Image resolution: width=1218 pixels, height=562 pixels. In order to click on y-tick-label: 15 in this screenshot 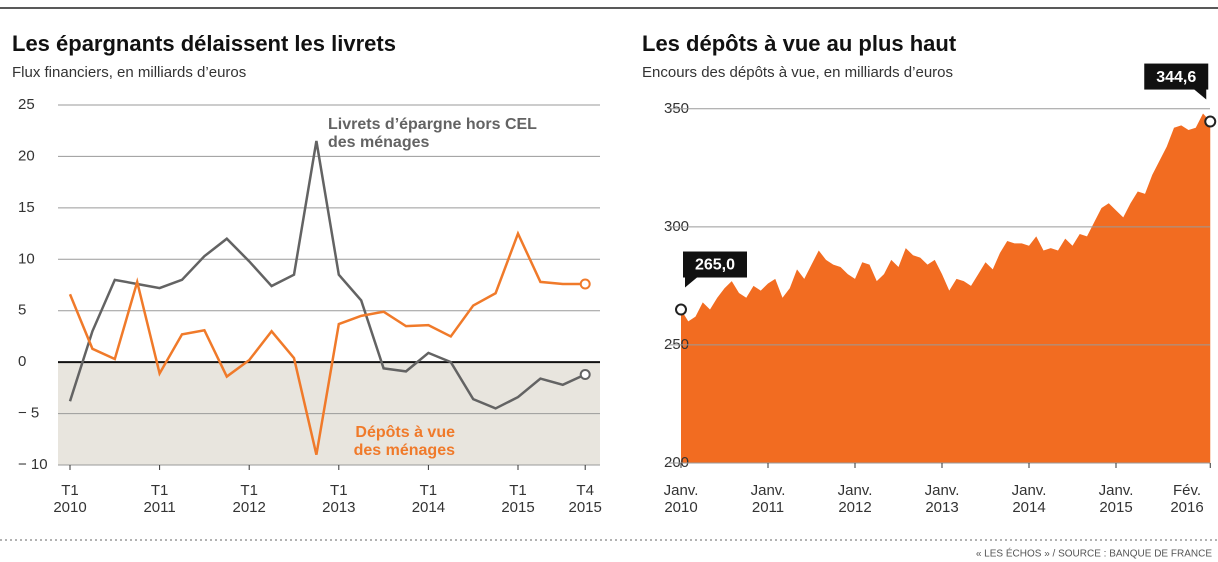, I will do `click(26, 207)`.